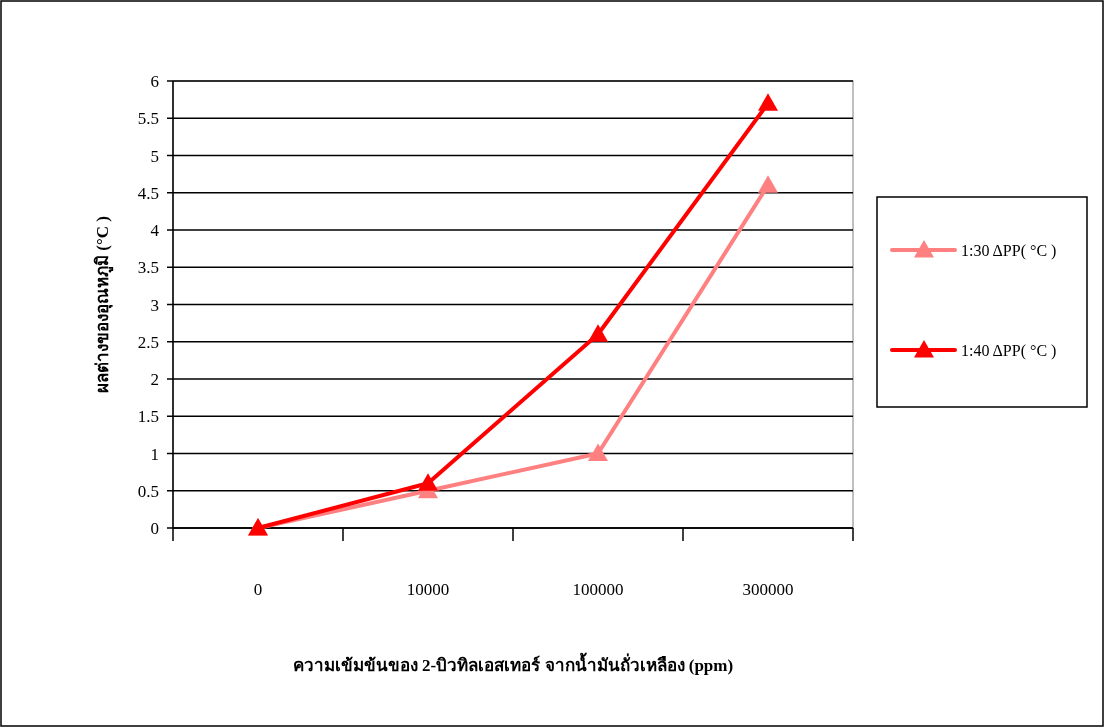 The width and height of the screenshot is (1104, 727). What do you see at coordinates (258, 589) in the screenshot?
I see `x-tick-label: 0` at bounding box center [258, 589].